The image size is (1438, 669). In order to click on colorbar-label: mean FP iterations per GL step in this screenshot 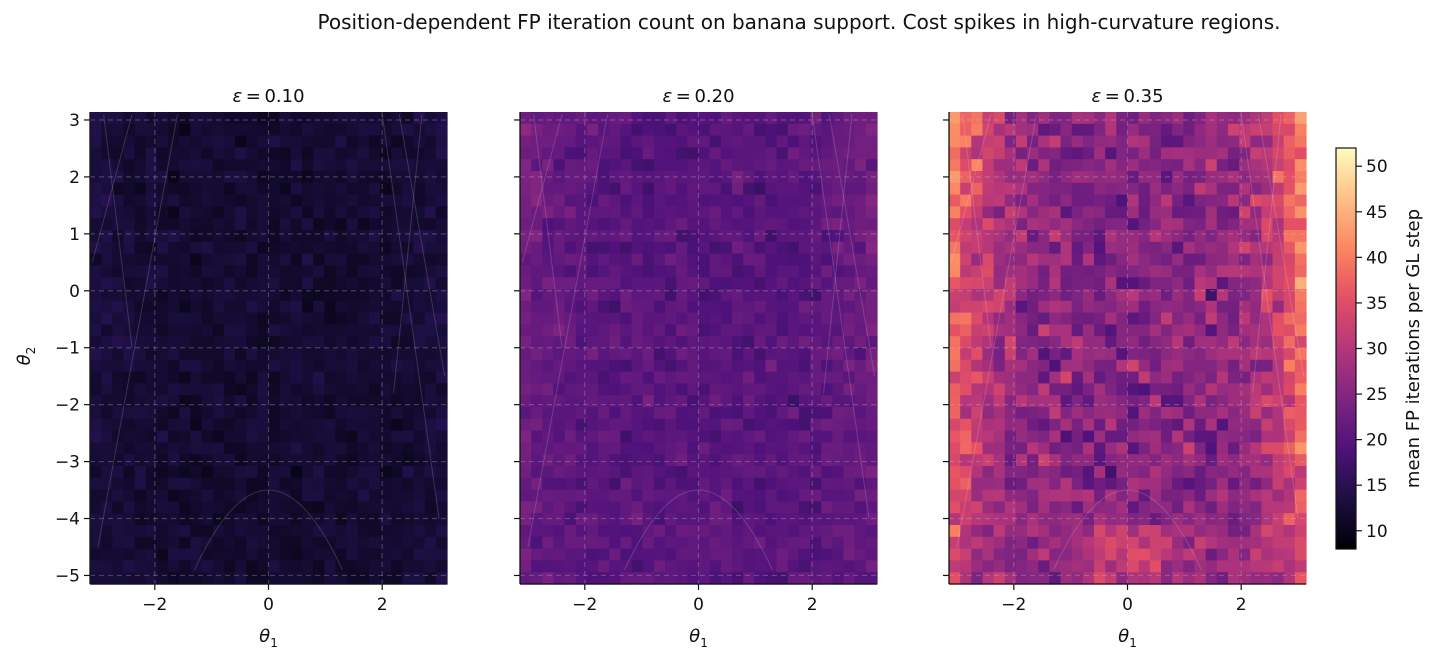, I will do `click(1413, 348)`.